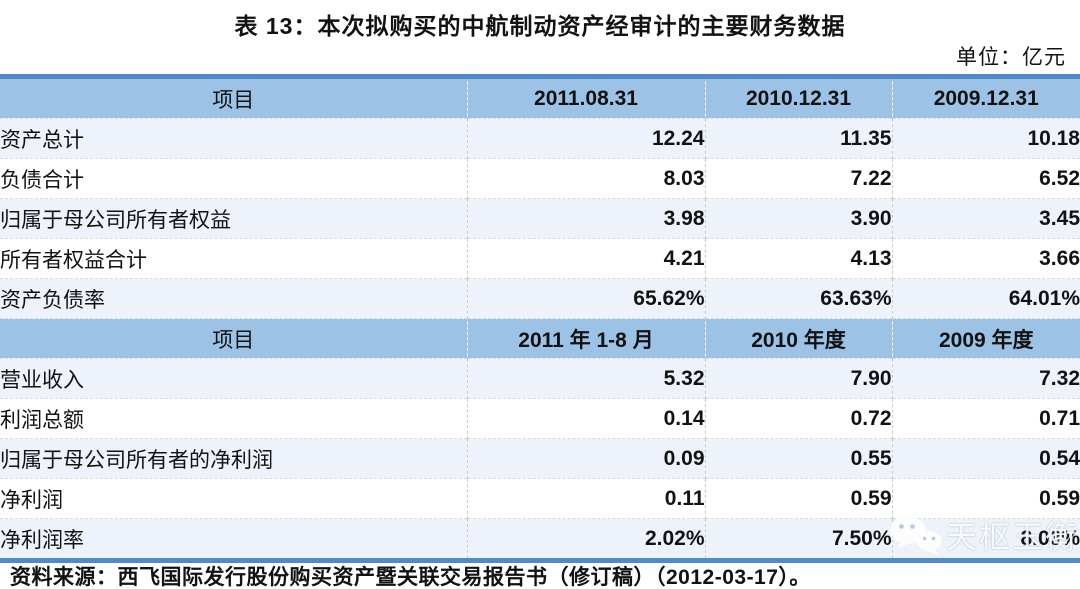 This screenshot has height=589, width=1080. Describe the element at coordinates (540, 26) in the screenshot. I see `table-title: 表 13：本次拟购买的中航制动资产经审计的主要财务数据` at that location.